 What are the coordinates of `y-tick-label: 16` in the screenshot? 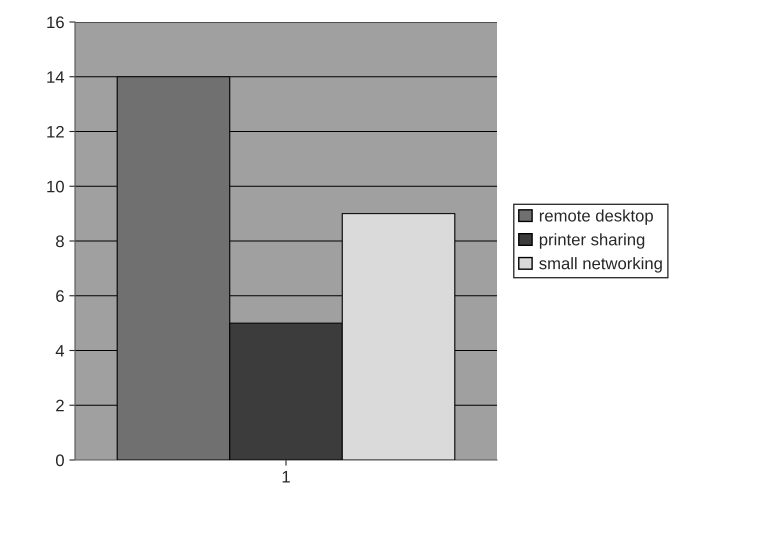 It's located at (55, 22).